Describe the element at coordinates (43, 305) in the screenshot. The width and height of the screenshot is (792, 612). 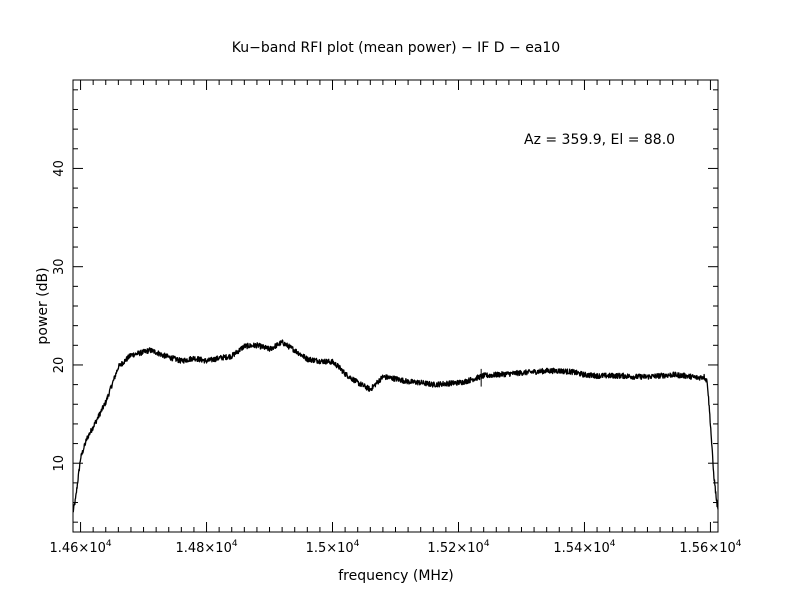
I see `y-axis-label: power (dB)` at that location.